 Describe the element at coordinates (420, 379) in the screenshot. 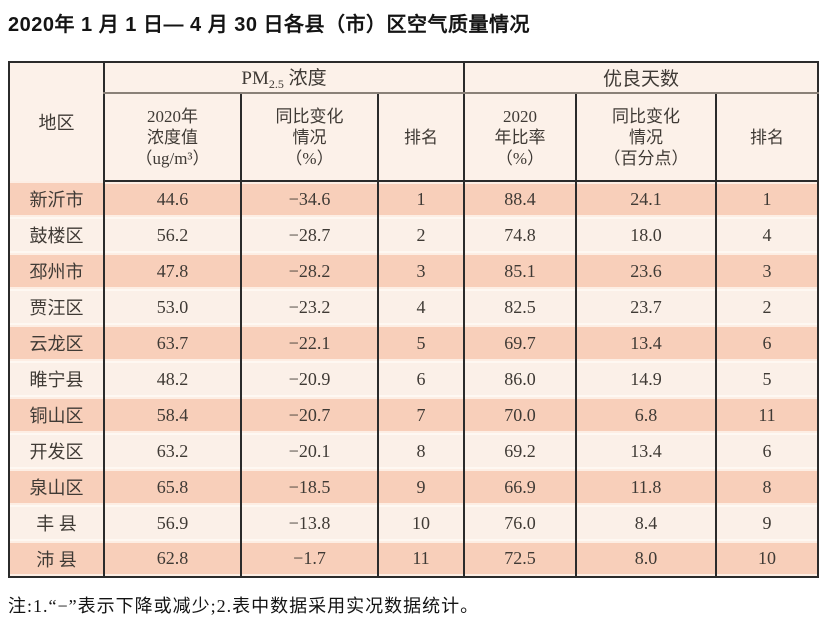

I see `cell-pm-rank: 6` at that location.